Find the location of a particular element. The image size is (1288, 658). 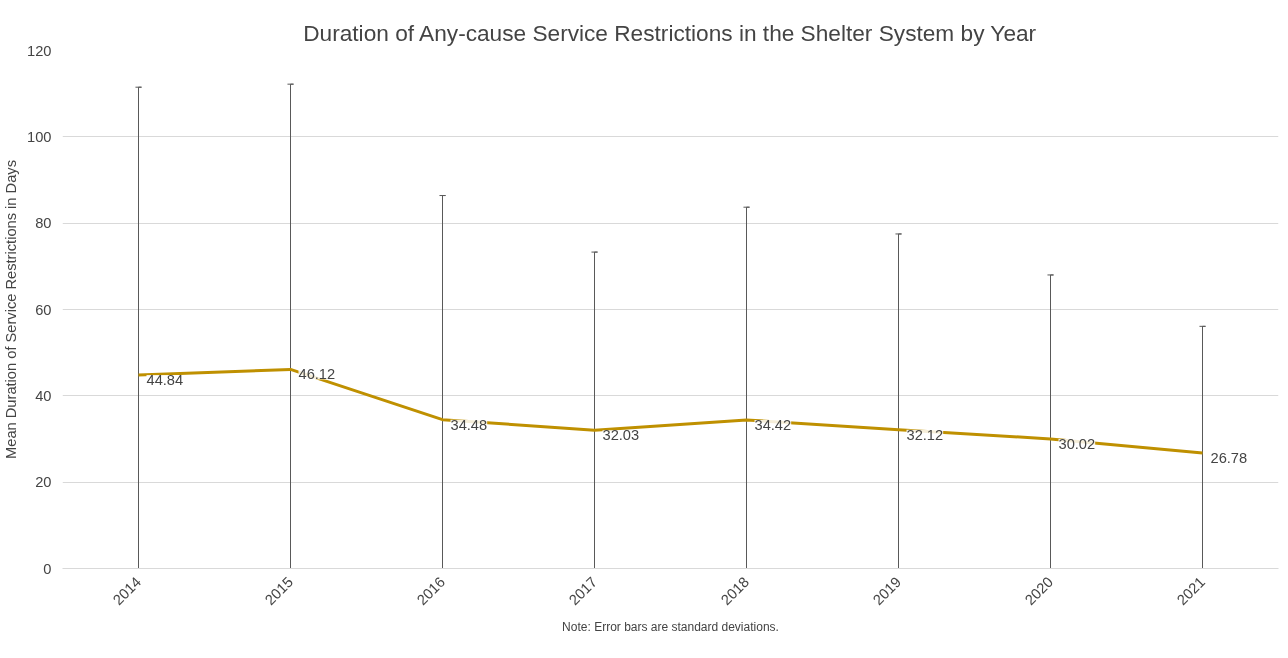

data-label: 46.12 is located at coordinates (317, 374).